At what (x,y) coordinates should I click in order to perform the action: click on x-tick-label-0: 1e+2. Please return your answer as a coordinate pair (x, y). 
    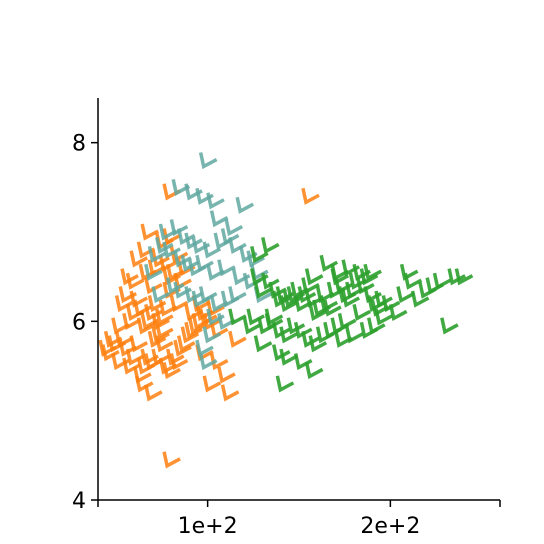
    Looking at the image, I should click on (208, 526).